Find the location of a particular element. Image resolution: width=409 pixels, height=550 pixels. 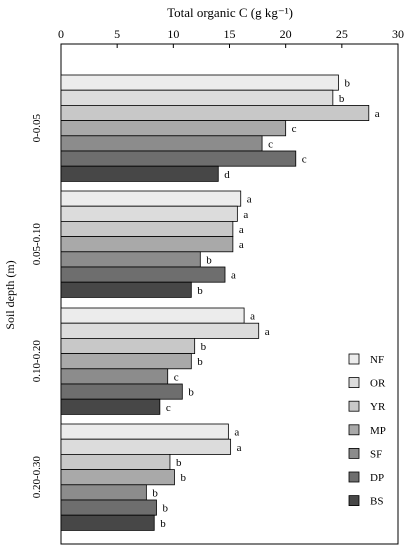

legend-label: BS is located at coordinates (376, 502).